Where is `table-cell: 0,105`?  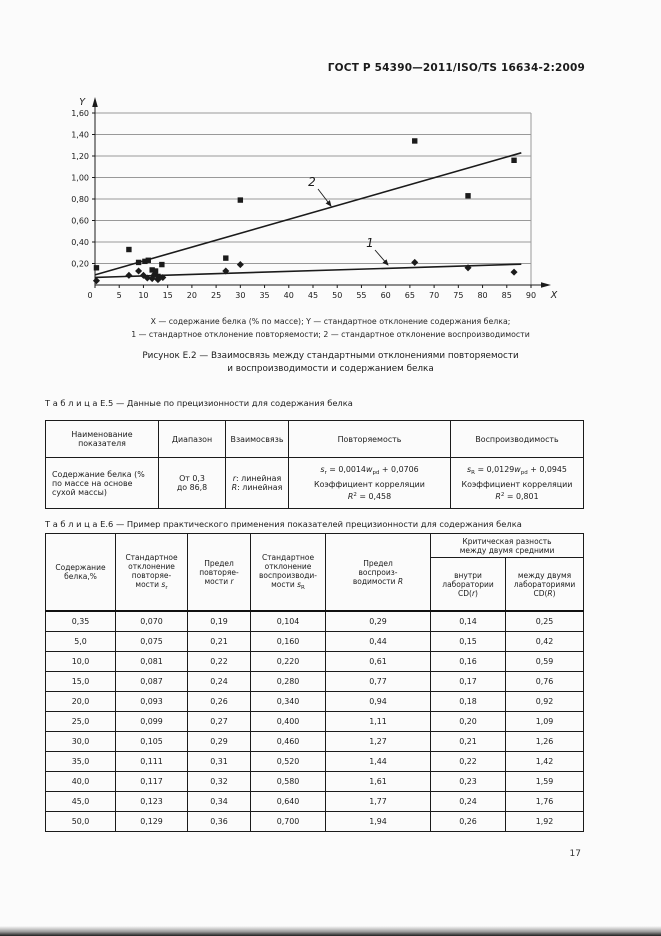
table-cell: 0,105 is located at coordinates (151, 741).